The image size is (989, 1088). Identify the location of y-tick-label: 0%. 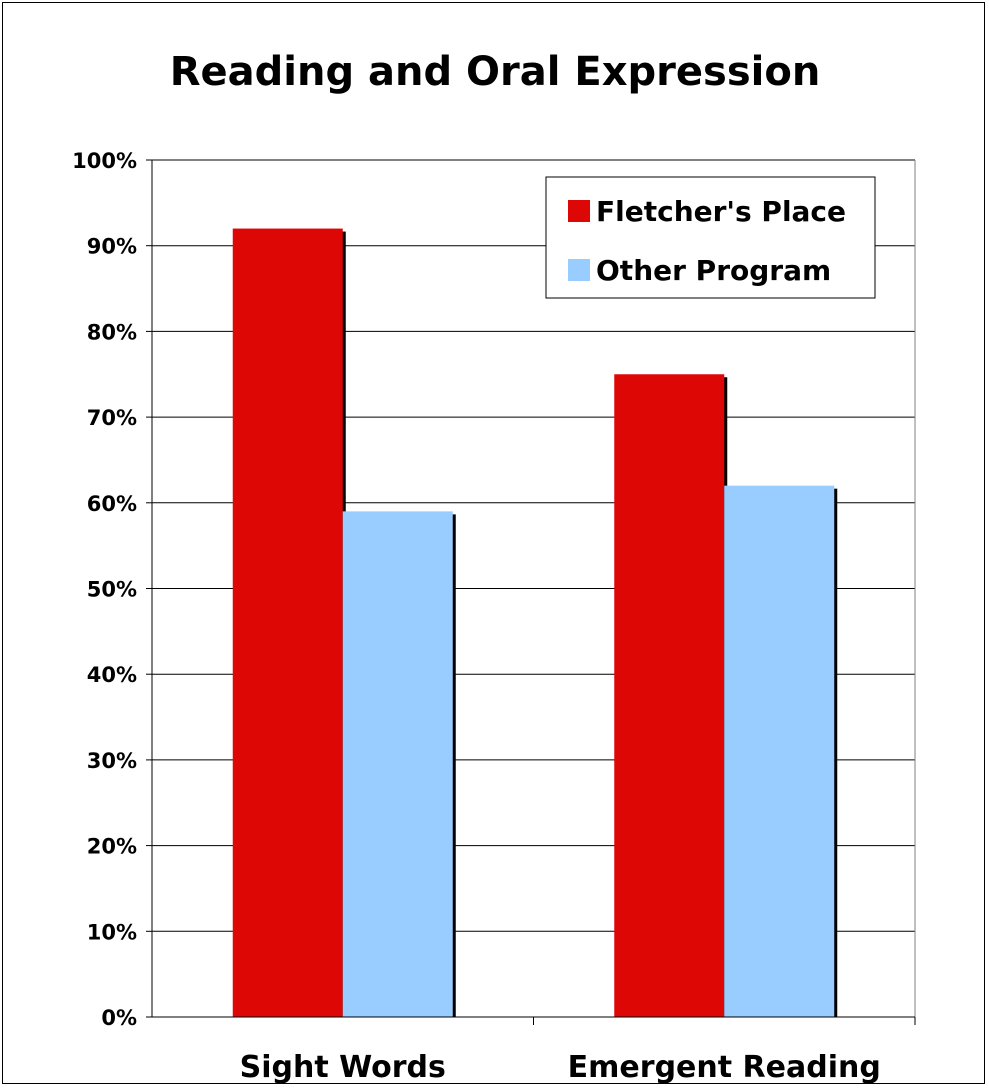
(119, 1018).